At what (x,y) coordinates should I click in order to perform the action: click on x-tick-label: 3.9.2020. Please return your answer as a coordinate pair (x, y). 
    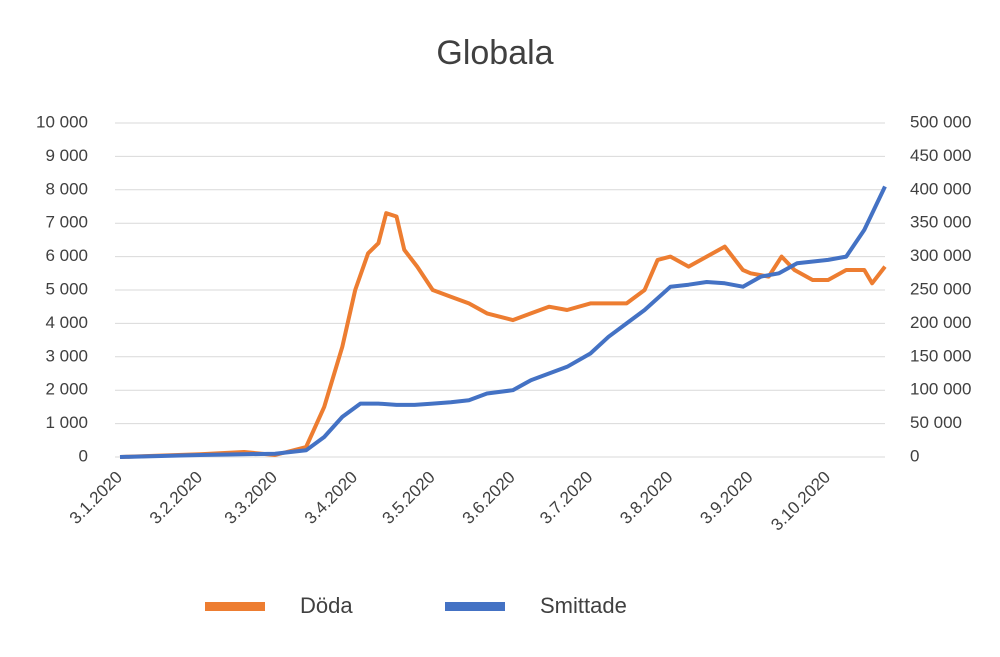
    Looking at the image, I should click on (726, 498).